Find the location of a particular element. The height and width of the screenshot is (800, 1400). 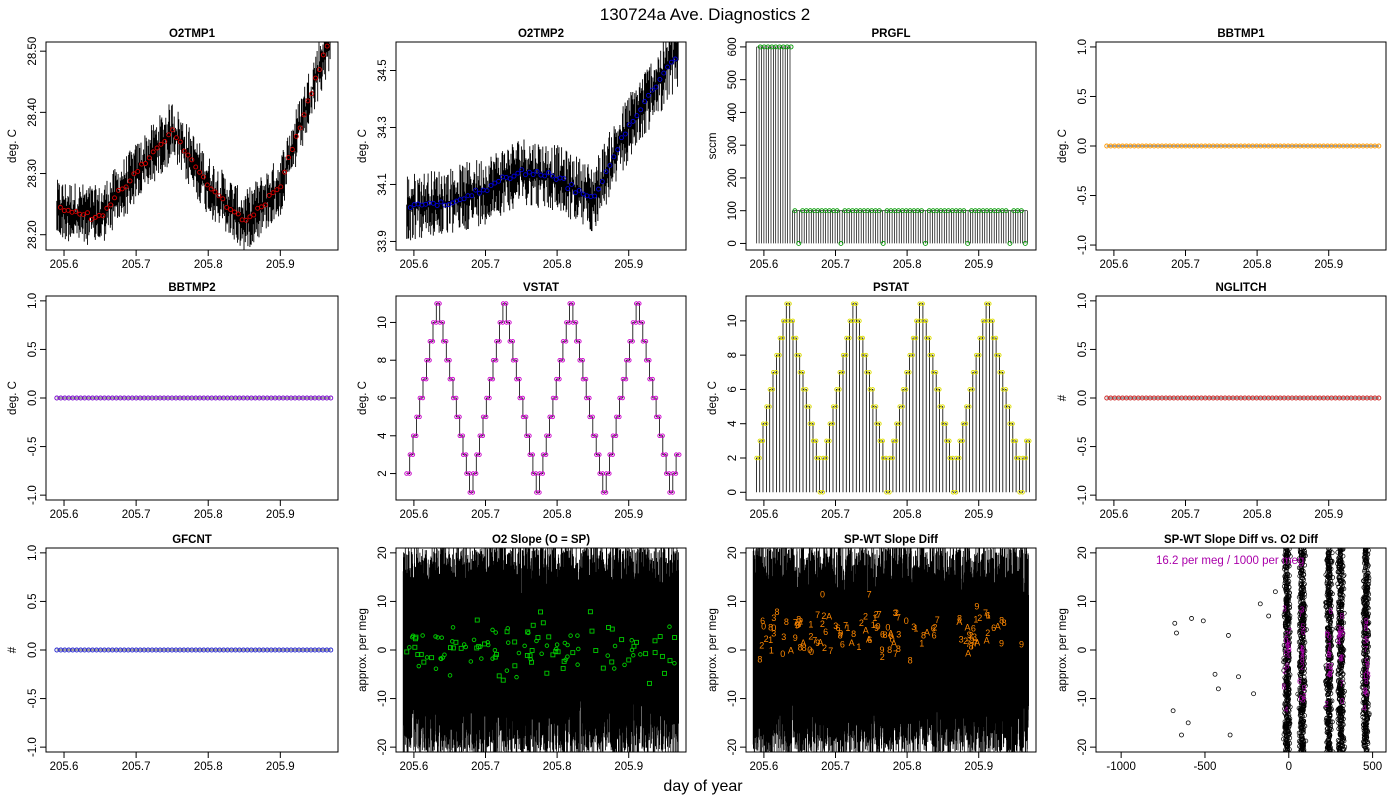

y-tick-label: 28.20 is located at coordinates (33, 234).